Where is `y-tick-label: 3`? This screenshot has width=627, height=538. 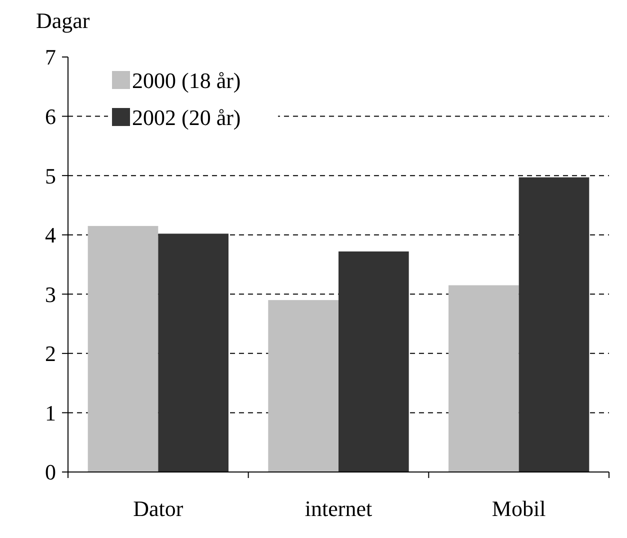 y-tick-label: 3 is located at coordinates (50, 294).